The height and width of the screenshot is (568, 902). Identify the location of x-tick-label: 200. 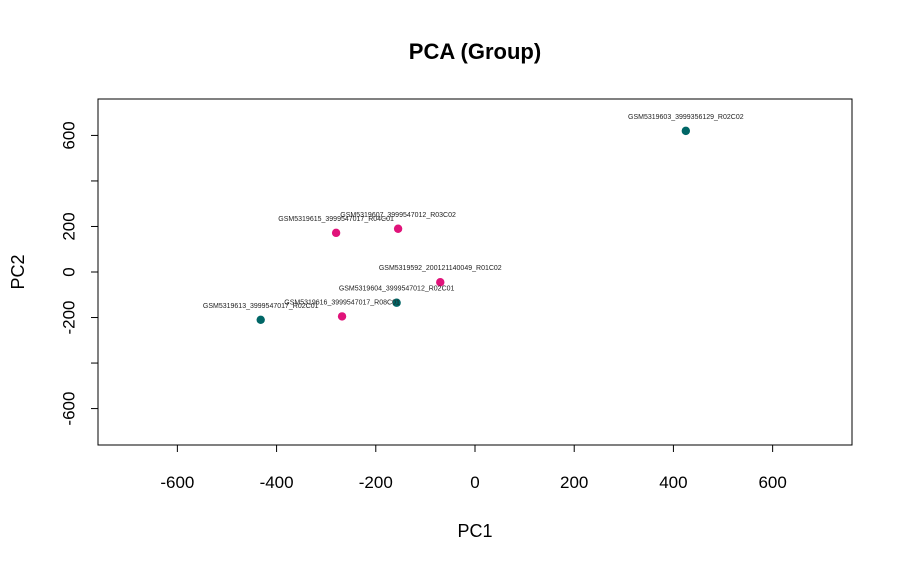
(574, 482).